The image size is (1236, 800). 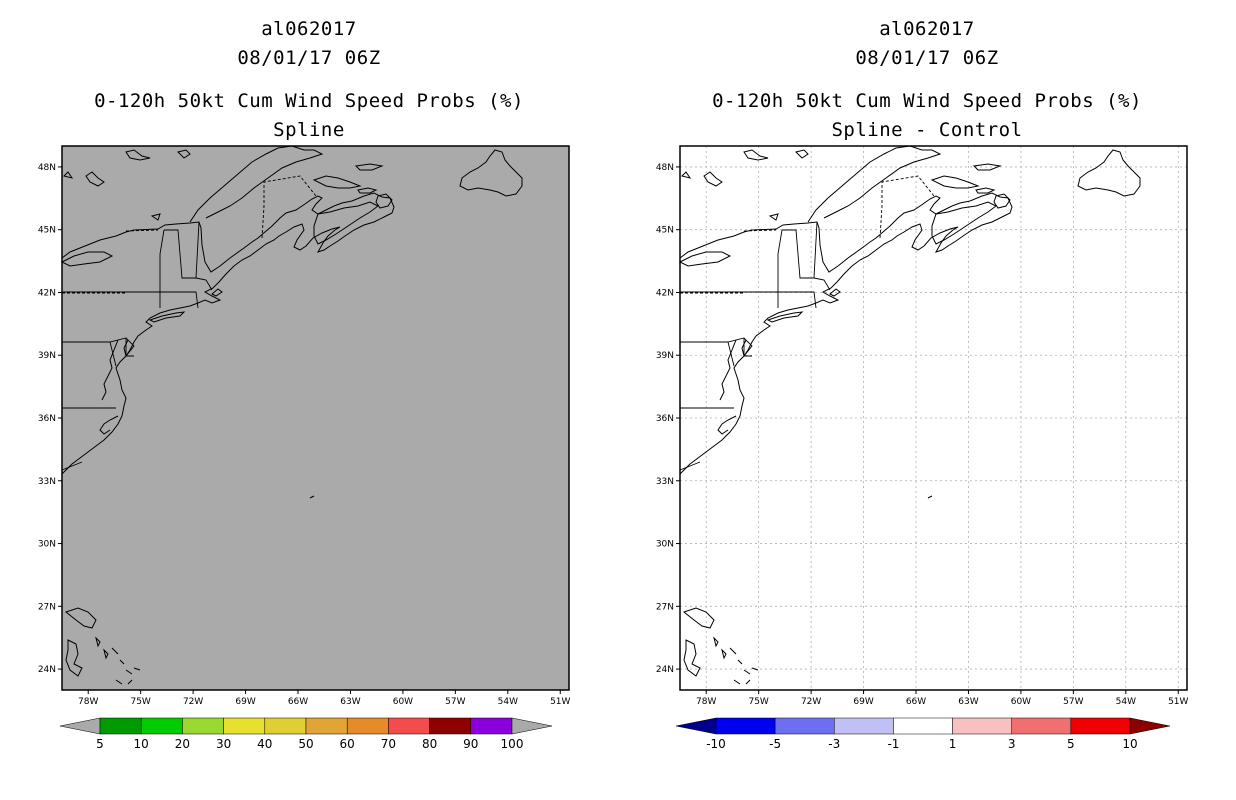 What do you see at coordinates (893, 744) in the screenshot?
I see `colorbar-label: -1` at bounding box center [893, 744].